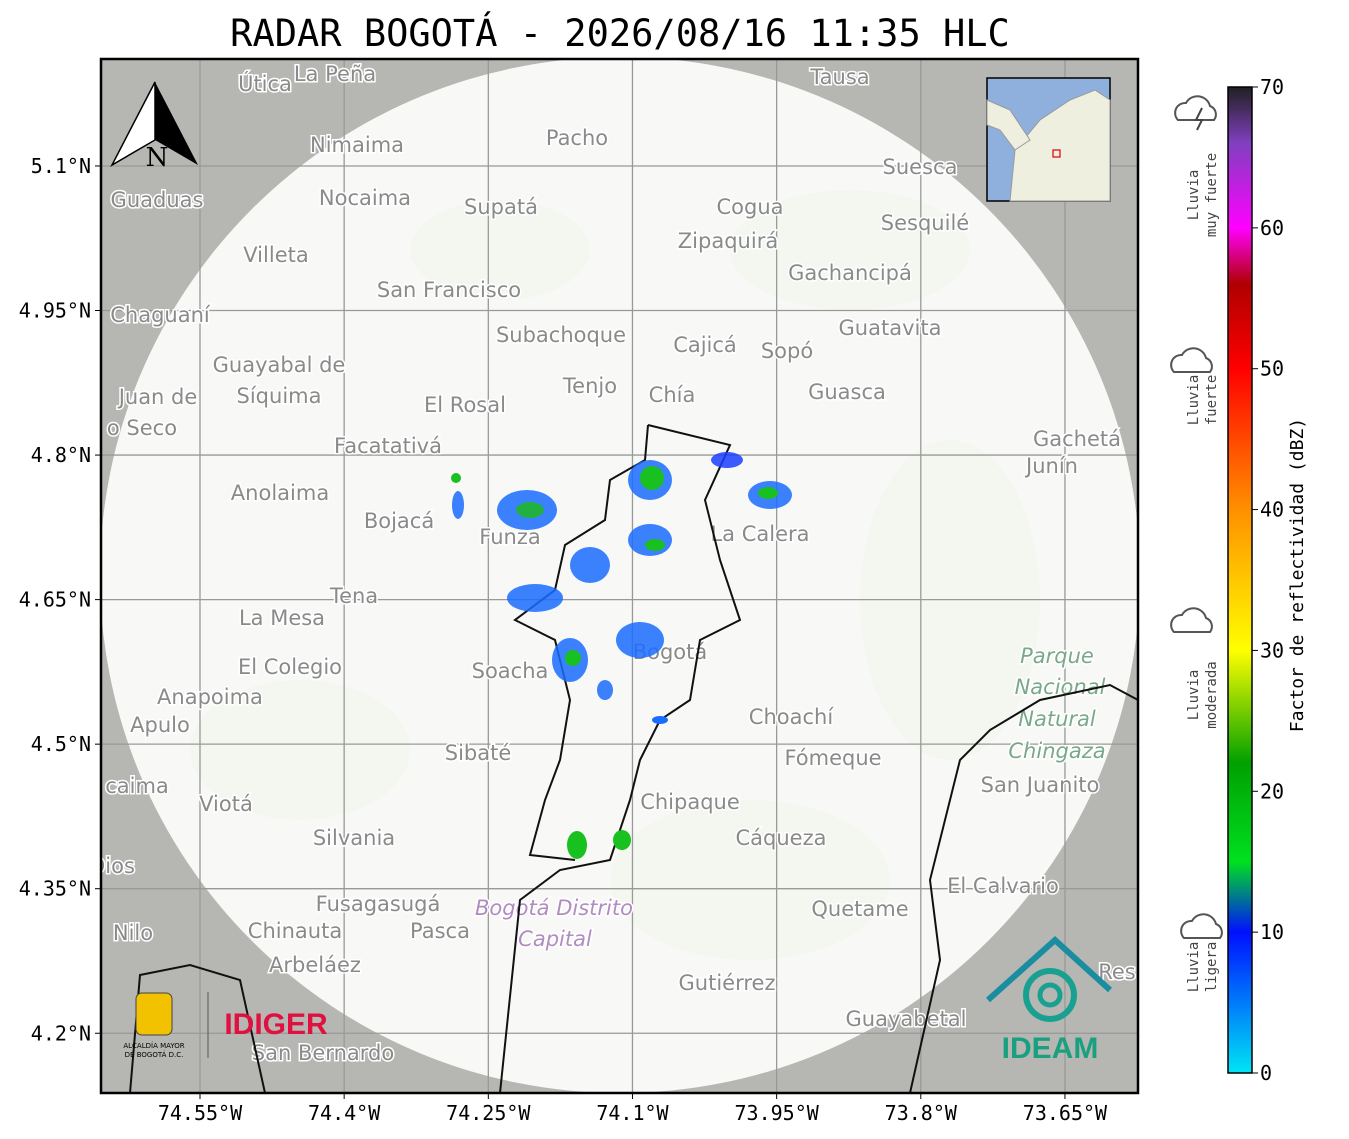 This screenshot has height=1139, width=1349. Describe the element at coordinates (157, 158) in the screenshot. I see `north-label: N` at that location.